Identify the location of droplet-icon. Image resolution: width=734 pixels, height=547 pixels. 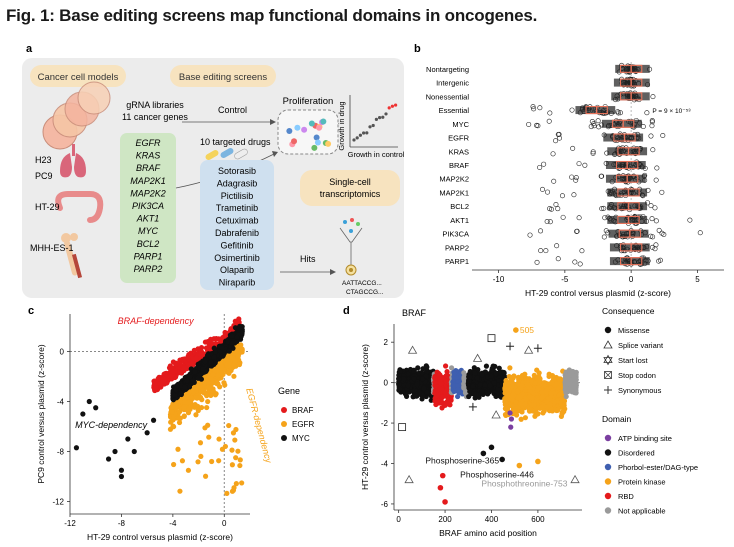
(351, 247).